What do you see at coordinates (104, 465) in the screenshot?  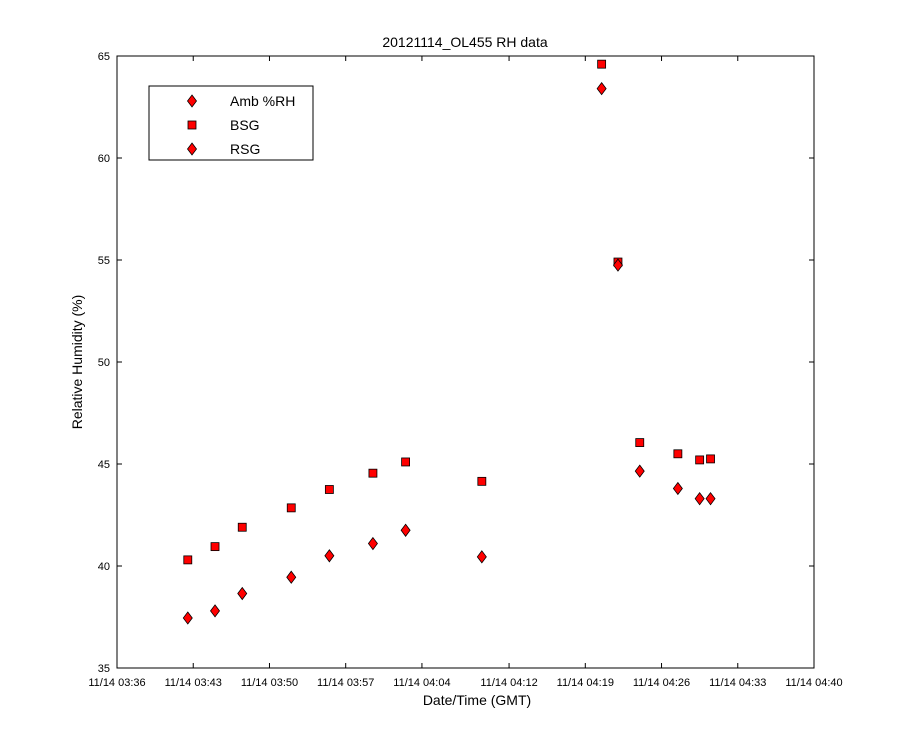 I see `y-tick-label: 45` at bounding box center [104, 465].